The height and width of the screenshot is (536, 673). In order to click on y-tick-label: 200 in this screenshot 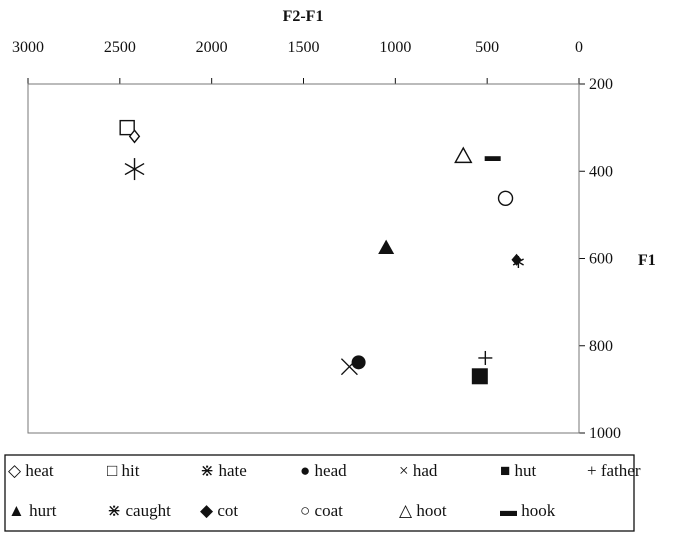, I will do `click(601, 84)`.